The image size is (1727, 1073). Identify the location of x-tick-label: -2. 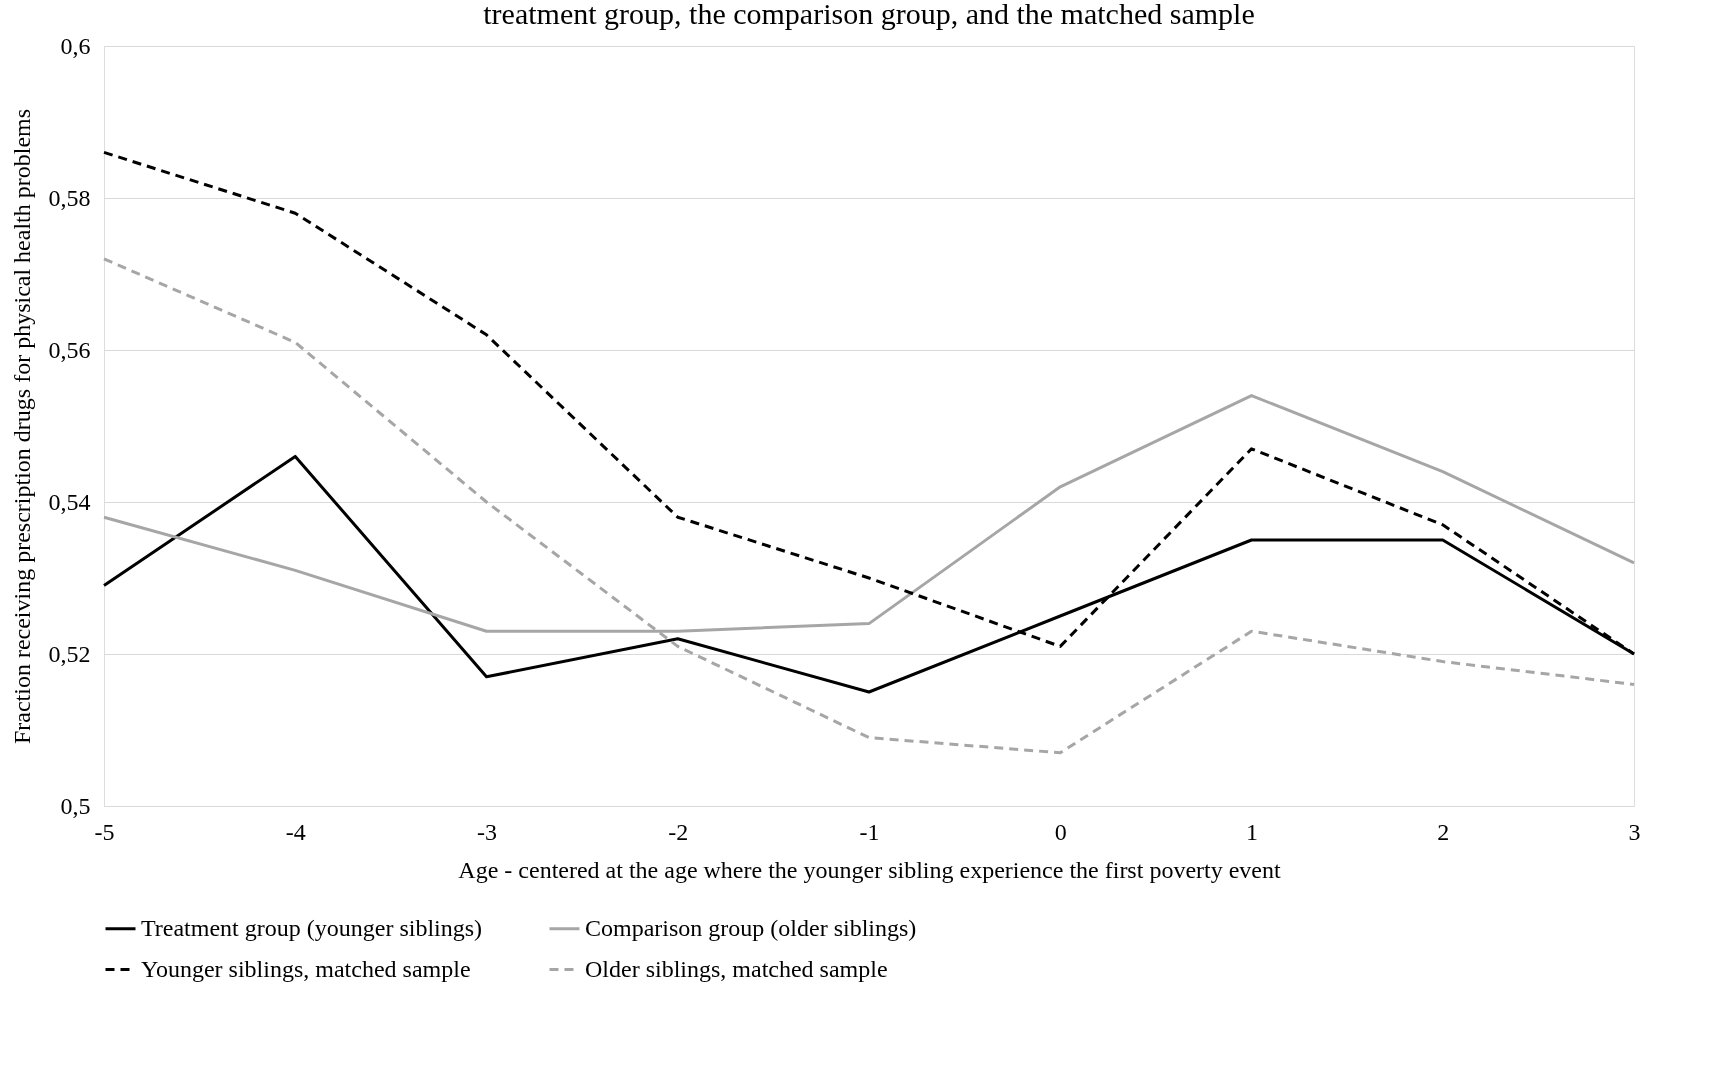
(678, 831).